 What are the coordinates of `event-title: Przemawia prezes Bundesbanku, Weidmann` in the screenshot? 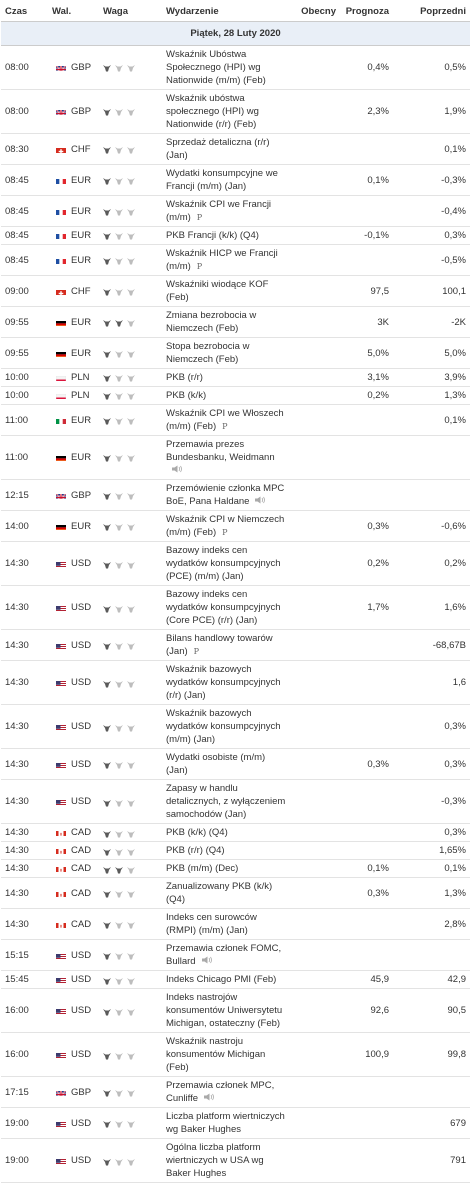 It's located at (220, 451).